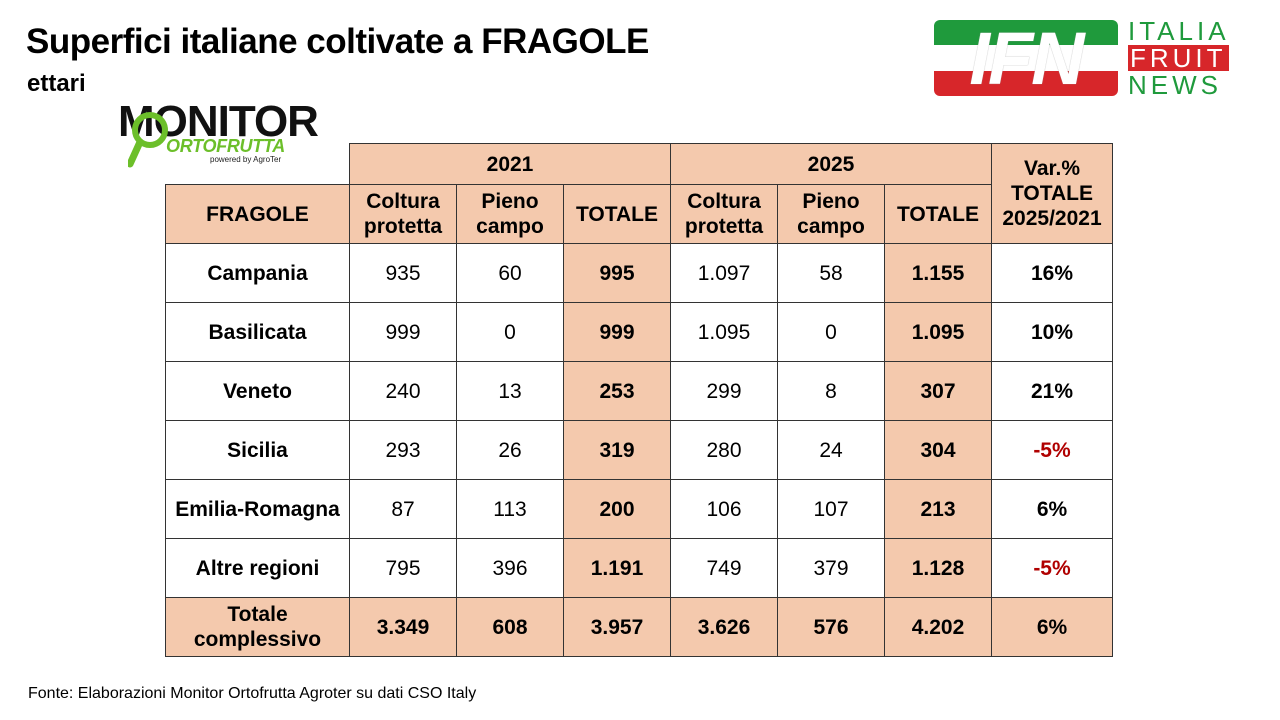 The width and height of the screenshot is (1280, 720). I want to click on monitor-ortofrutta-logo: MONITOR ORTOFRUTTA powered by AgroTer, so click(234, 135).